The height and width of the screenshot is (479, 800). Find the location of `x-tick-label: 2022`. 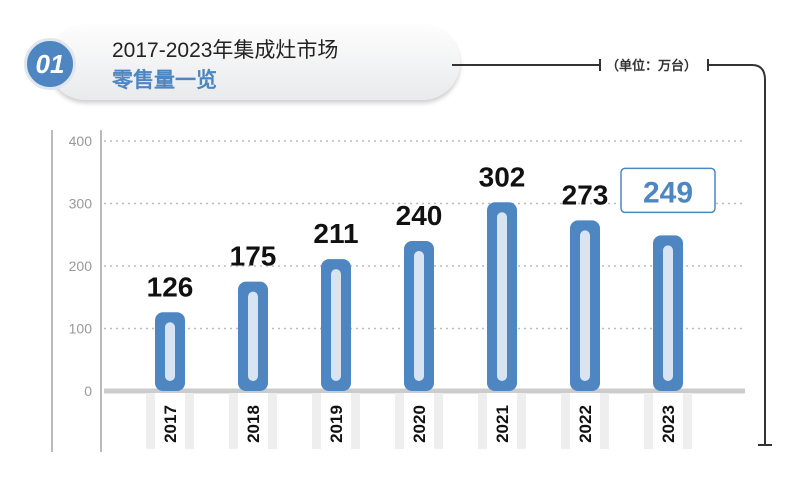

x-tick-label: 2022 is located at coordinates (585, 424).